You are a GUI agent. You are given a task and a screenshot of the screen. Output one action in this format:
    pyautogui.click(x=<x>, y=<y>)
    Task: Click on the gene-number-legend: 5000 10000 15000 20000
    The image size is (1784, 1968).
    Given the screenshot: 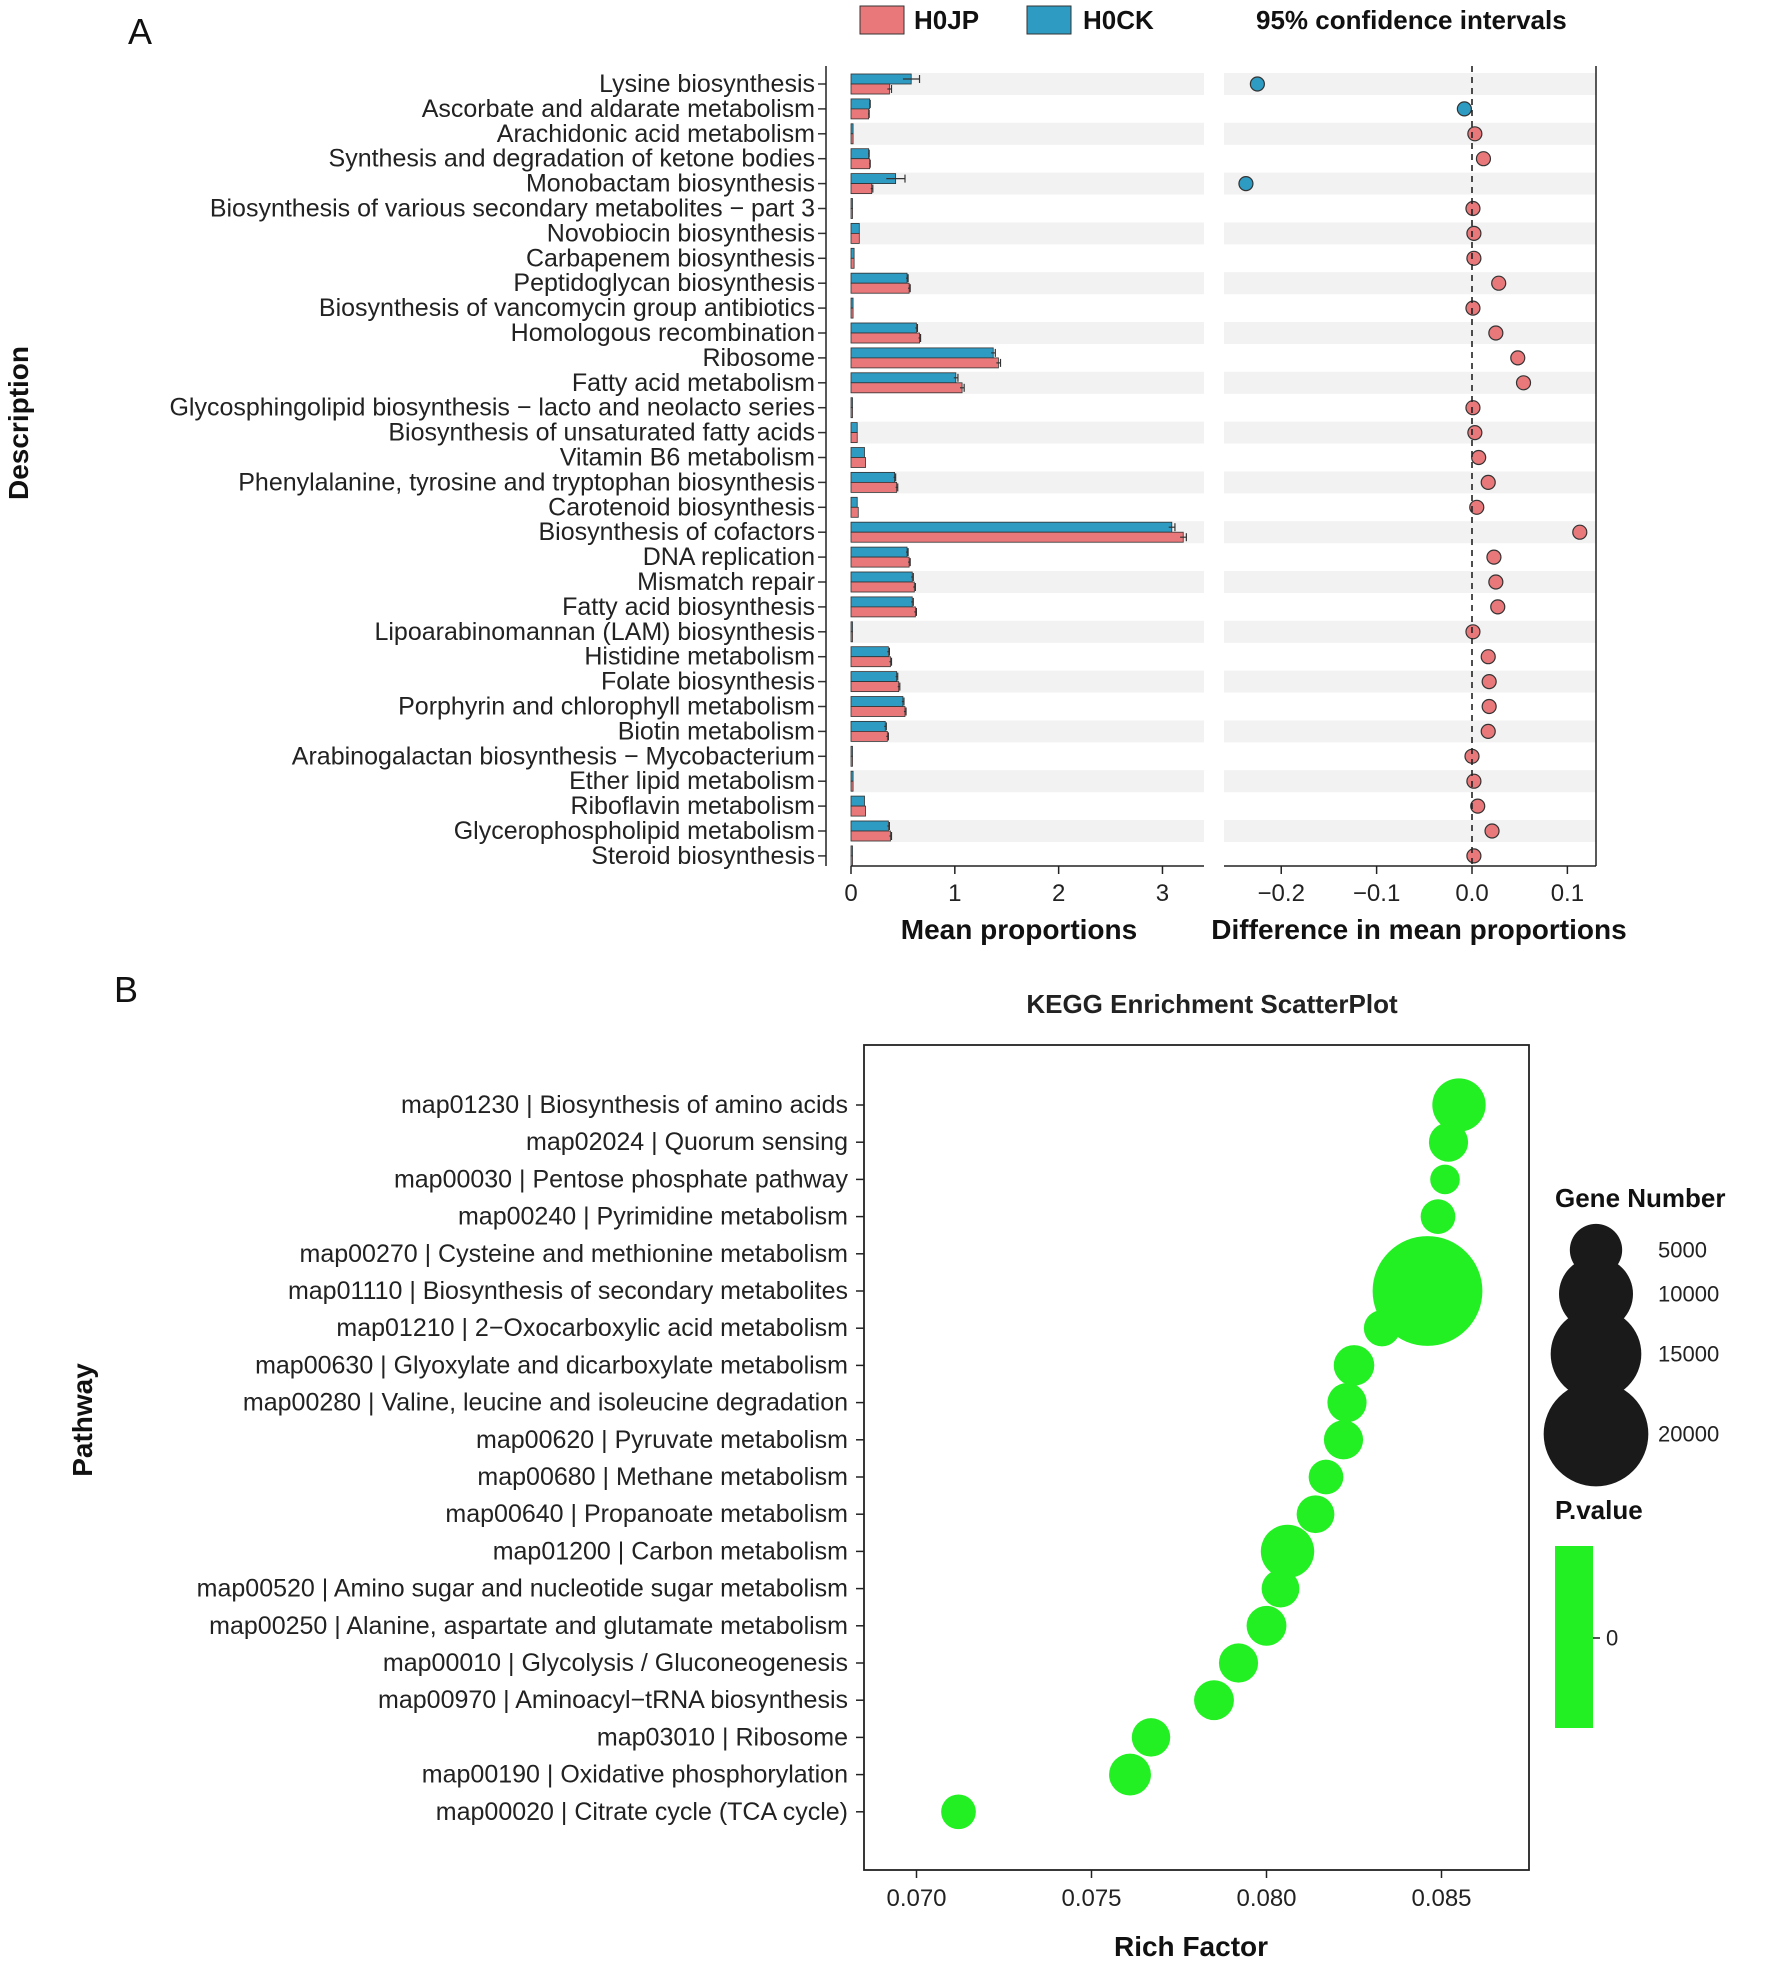 What is the action you would take?
    pyautogui.click(x=1631, y=1355)
    